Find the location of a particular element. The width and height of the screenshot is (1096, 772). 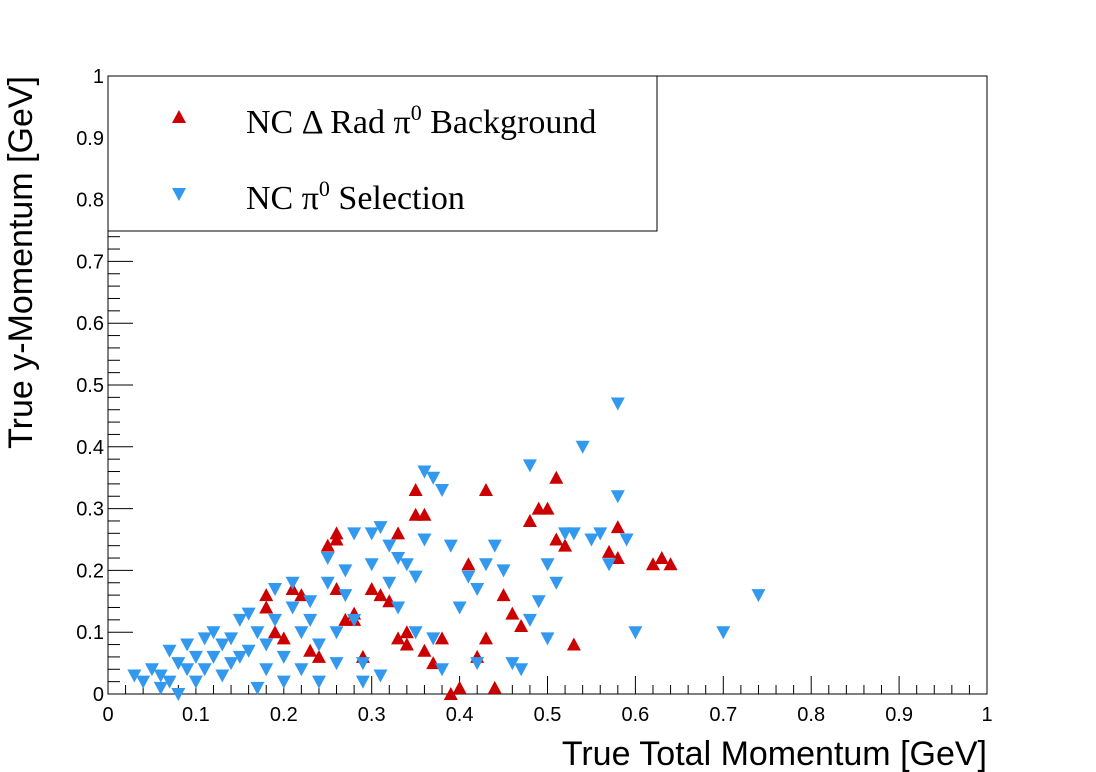

legend-entry-selection: NC π0 Selection is located at coordinates (355, 196).